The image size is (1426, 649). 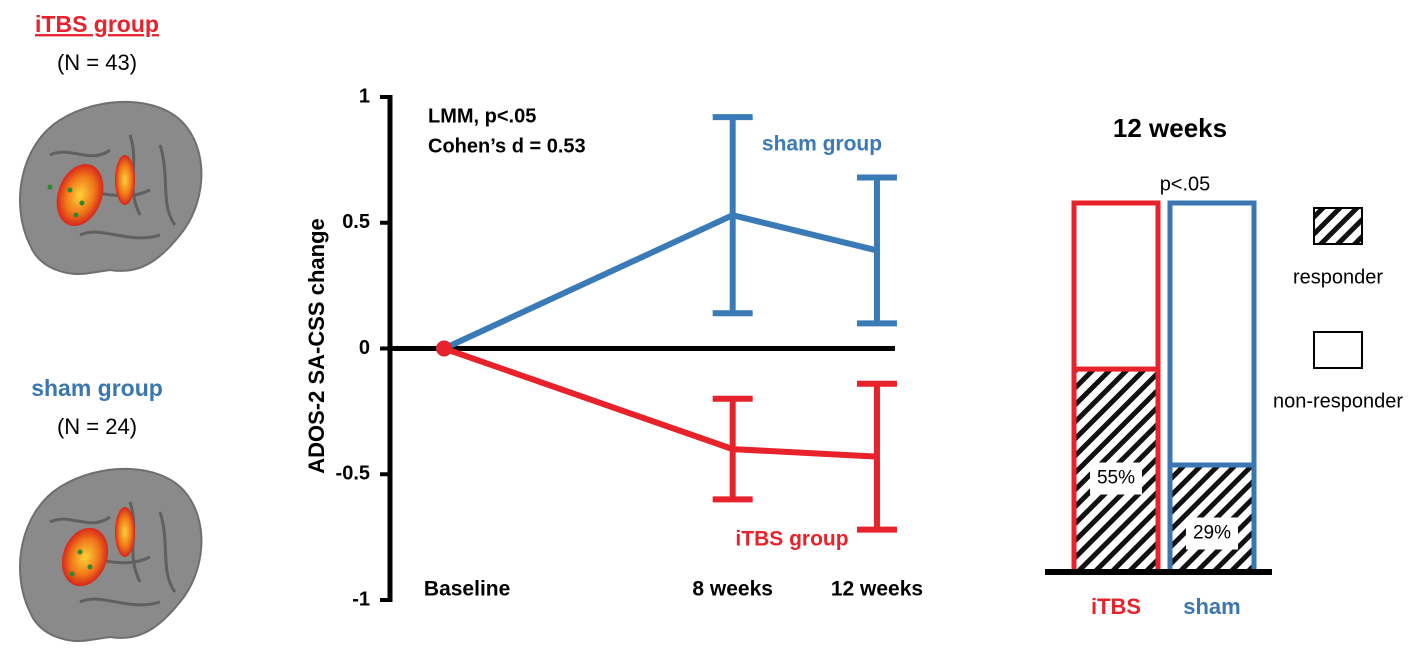 I want to click on annotation: Cohen’s d = 0.53, so click(x=507, y=146).